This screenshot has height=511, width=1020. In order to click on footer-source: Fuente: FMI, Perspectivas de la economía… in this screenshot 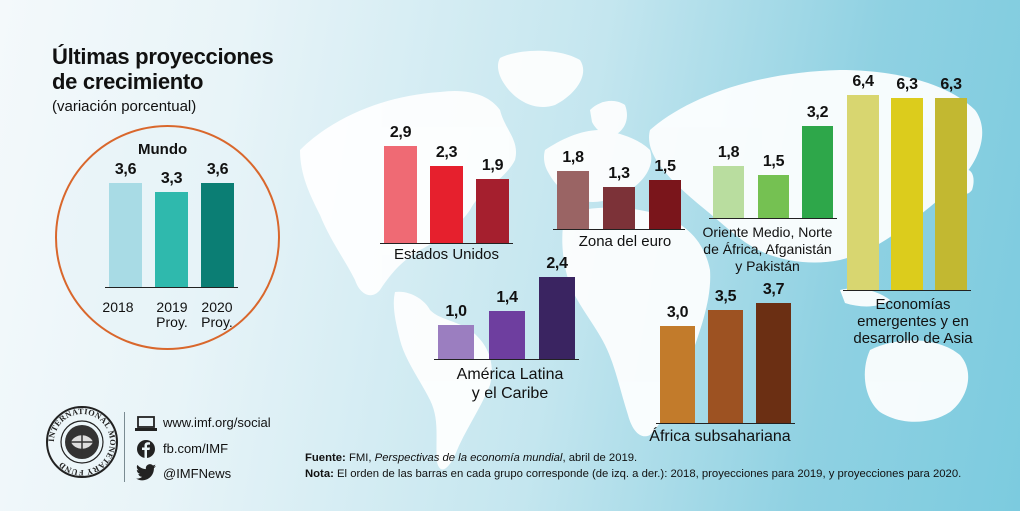, I will do `click(655, 458)`.